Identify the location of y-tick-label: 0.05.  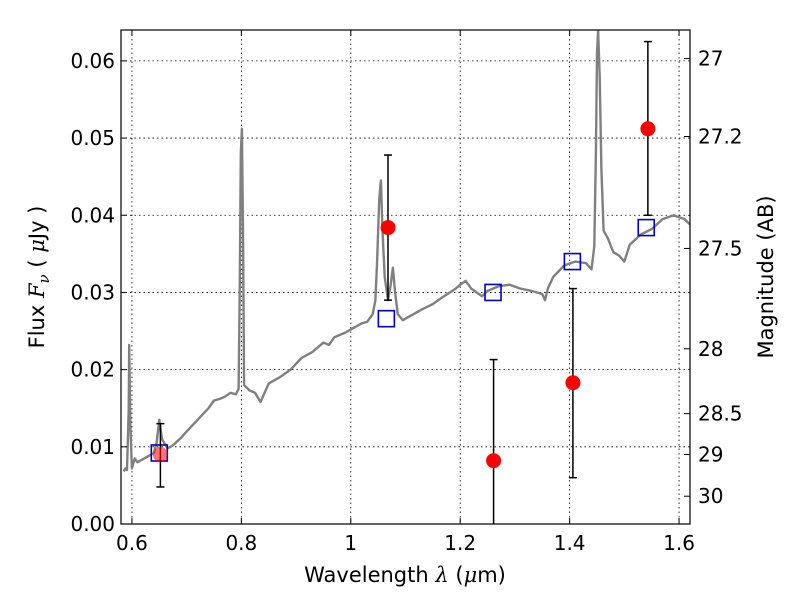
(92, 138).